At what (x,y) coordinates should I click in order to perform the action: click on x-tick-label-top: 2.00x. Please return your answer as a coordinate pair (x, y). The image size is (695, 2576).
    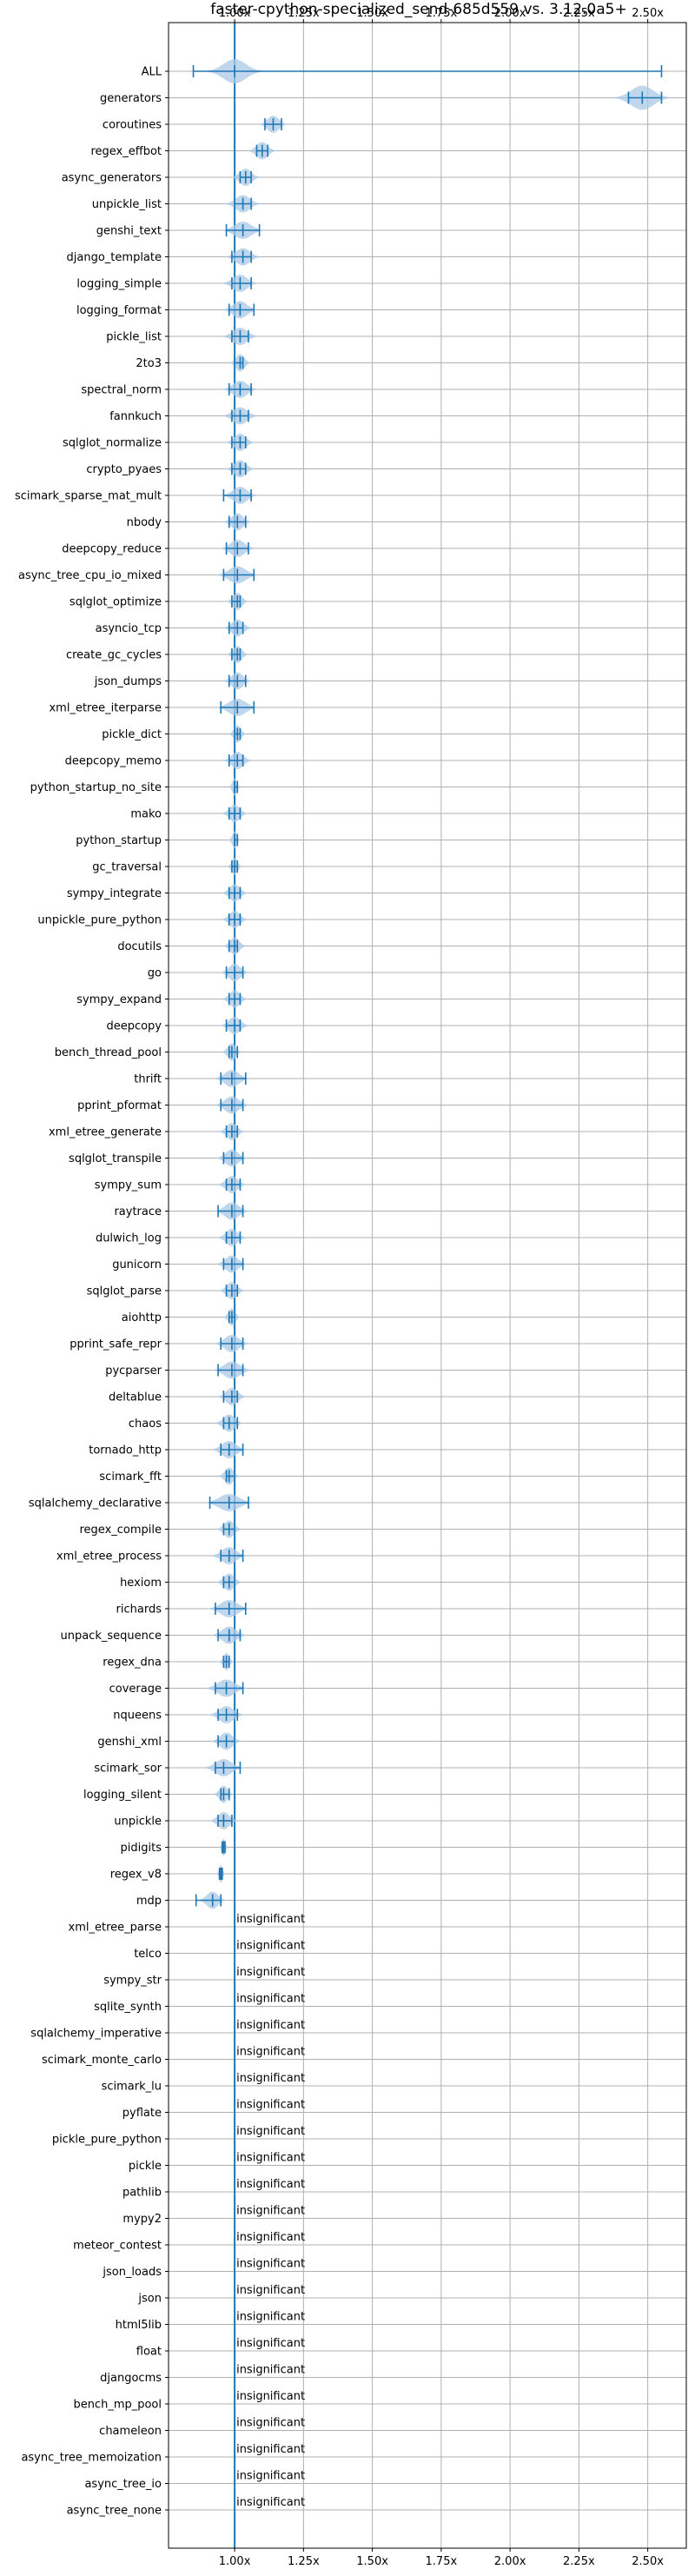
    Looking at the image, I should click on (510, 13).